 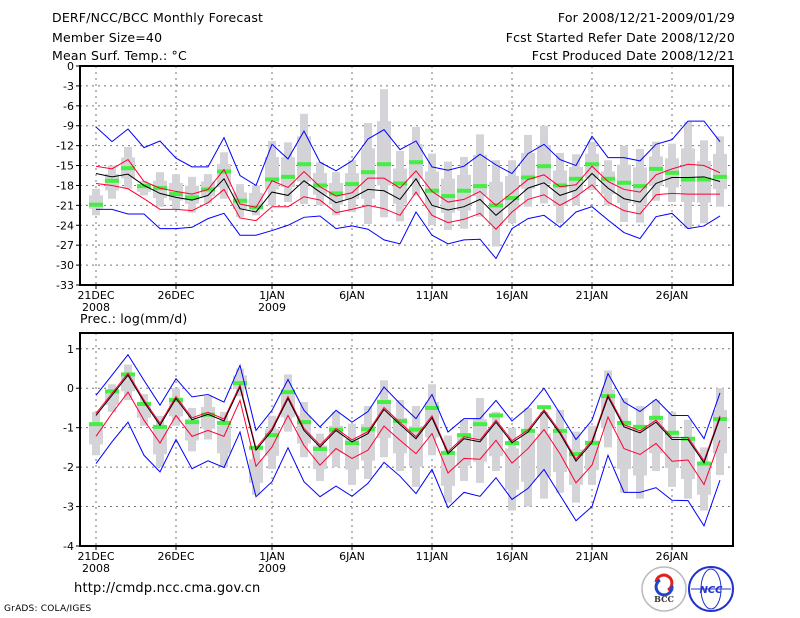 I want to click on y-tick-label: -27, so click(x=65, y=245).